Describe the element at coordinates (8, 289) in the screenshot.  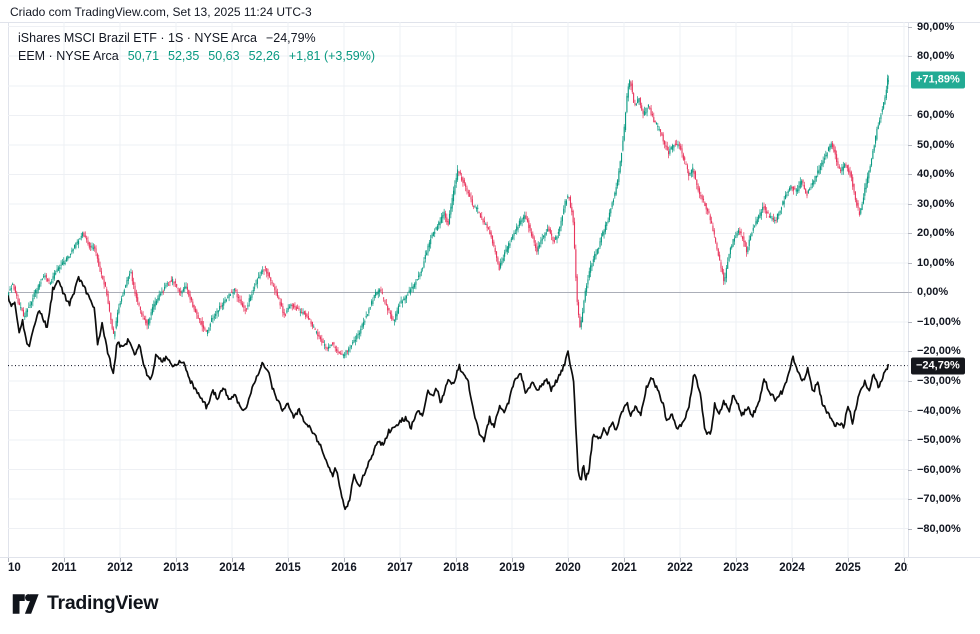
I see `chart-left-border` at that location.